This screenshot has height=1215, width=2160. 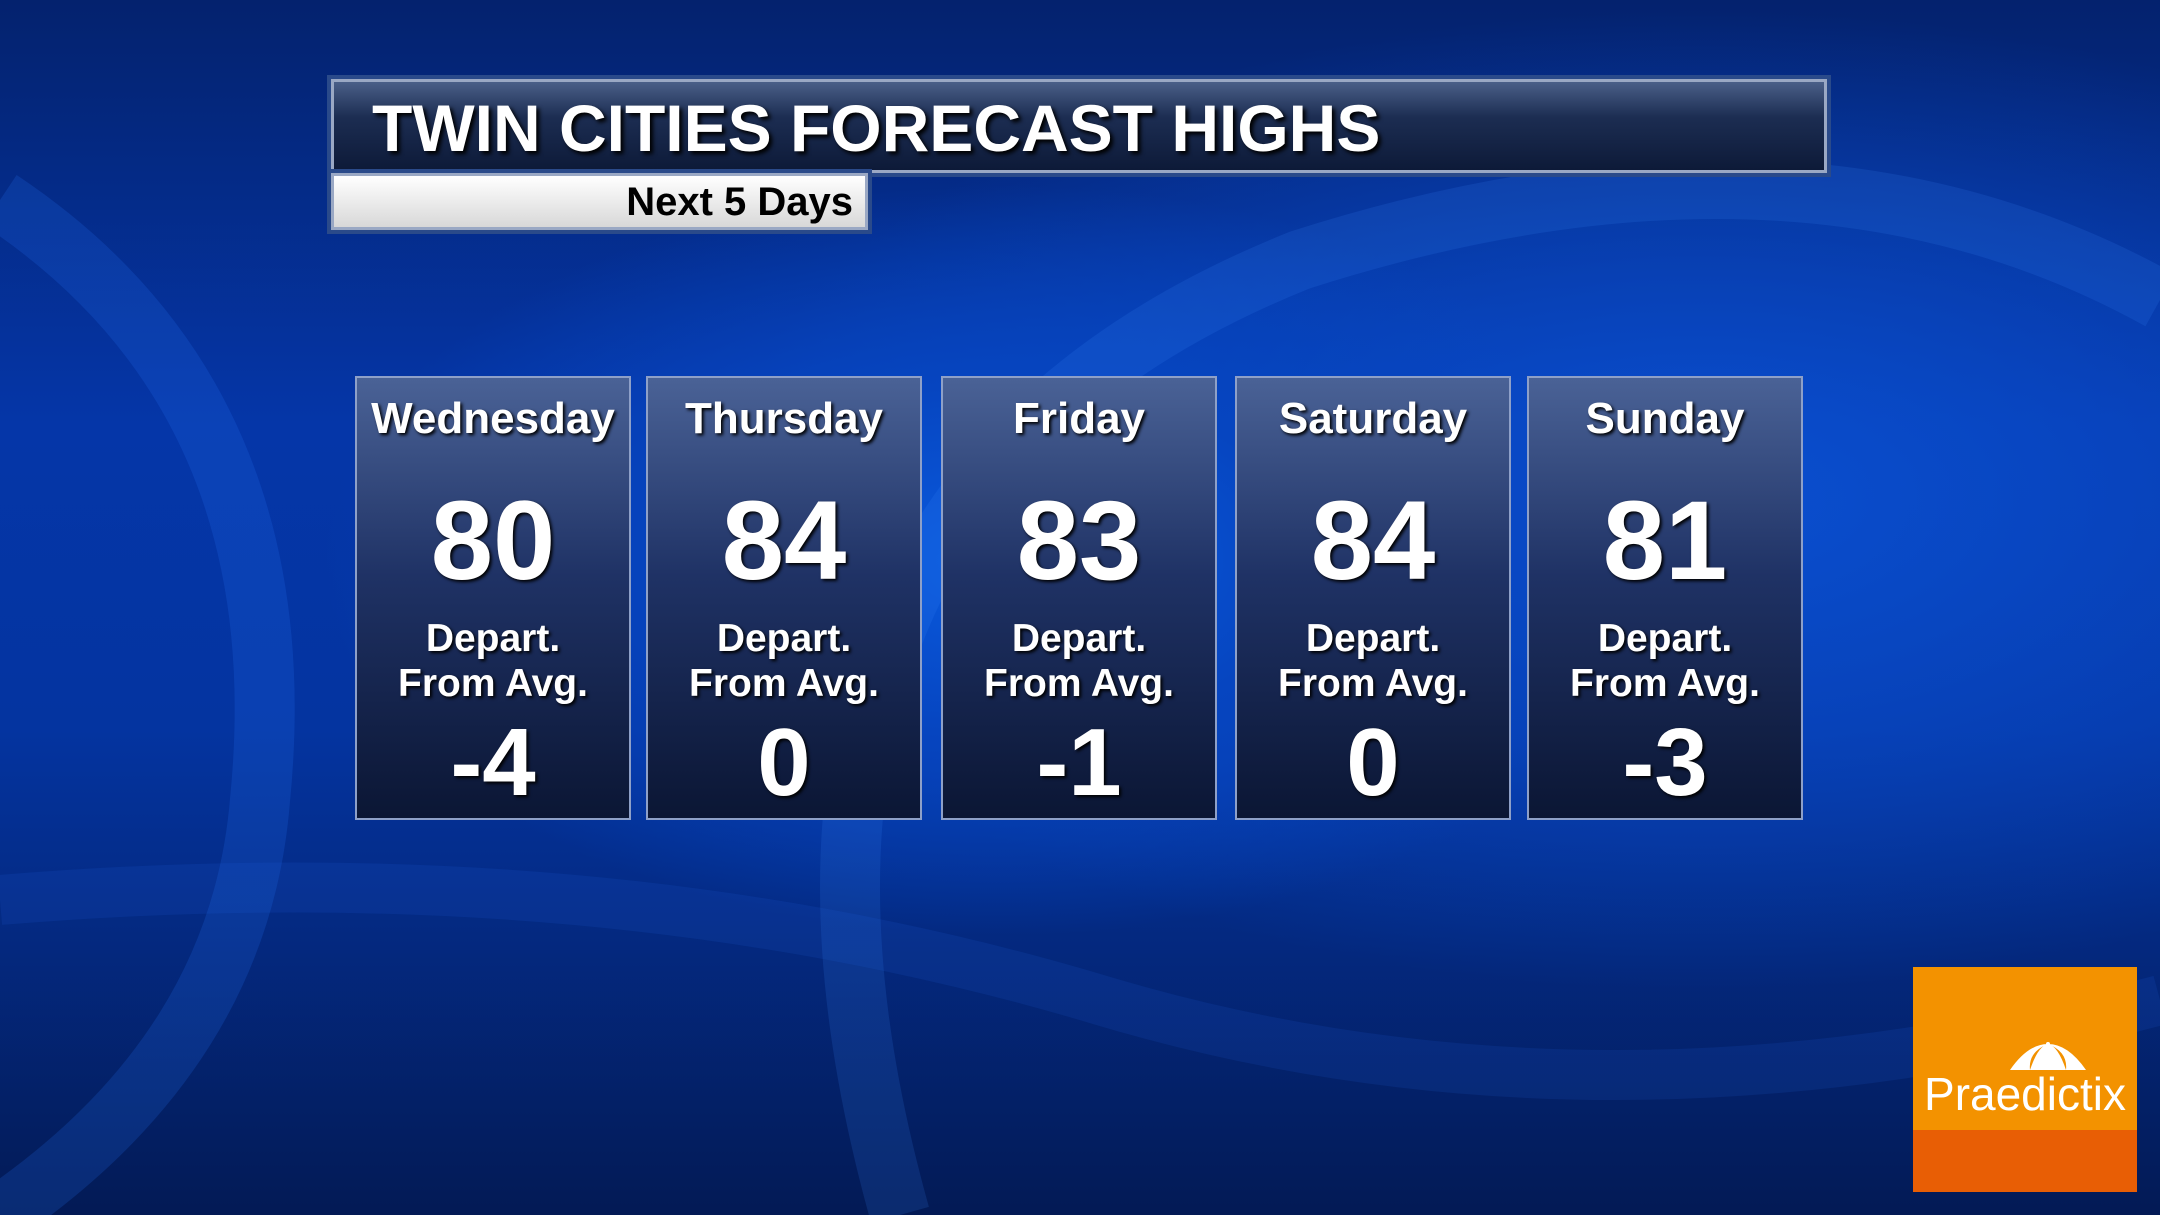 I want to click on praedictix-logo: Praedictix, so click(x=2025, y=1079).